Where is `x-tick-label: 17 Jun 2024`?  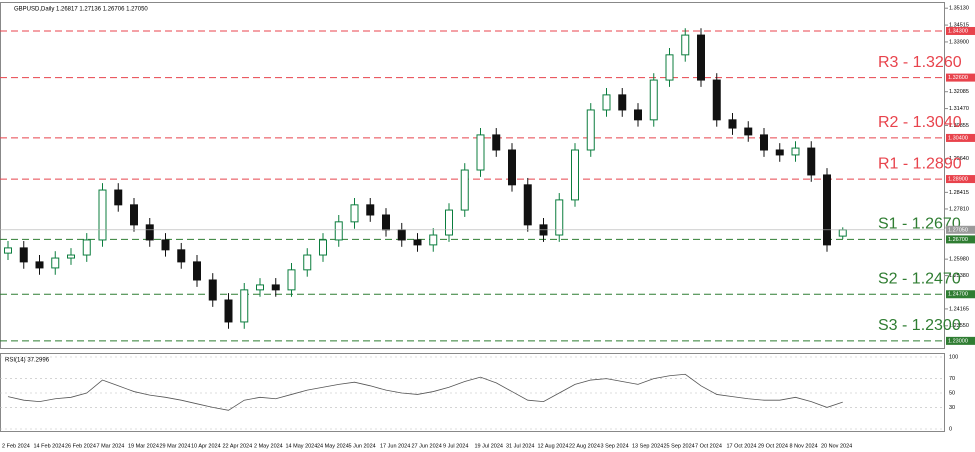 x-tick-label: 17 Jun 2024 is located at coordinates (395, 446).